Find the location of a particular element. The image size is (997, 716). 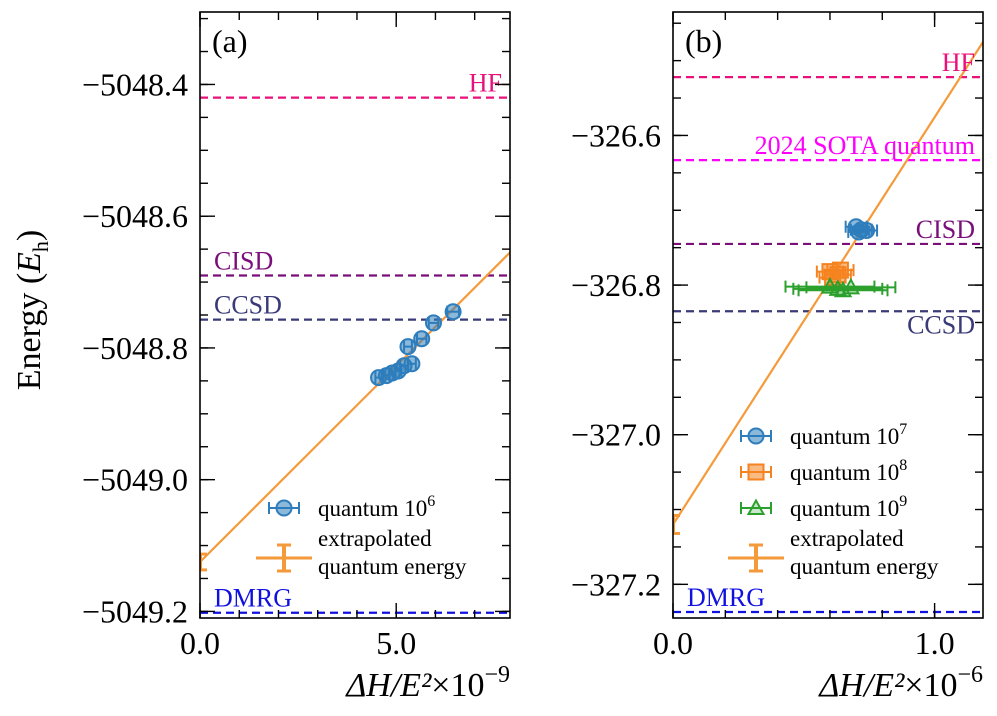

legend-entry: quantum 108 is located at coordinates (823, 471).